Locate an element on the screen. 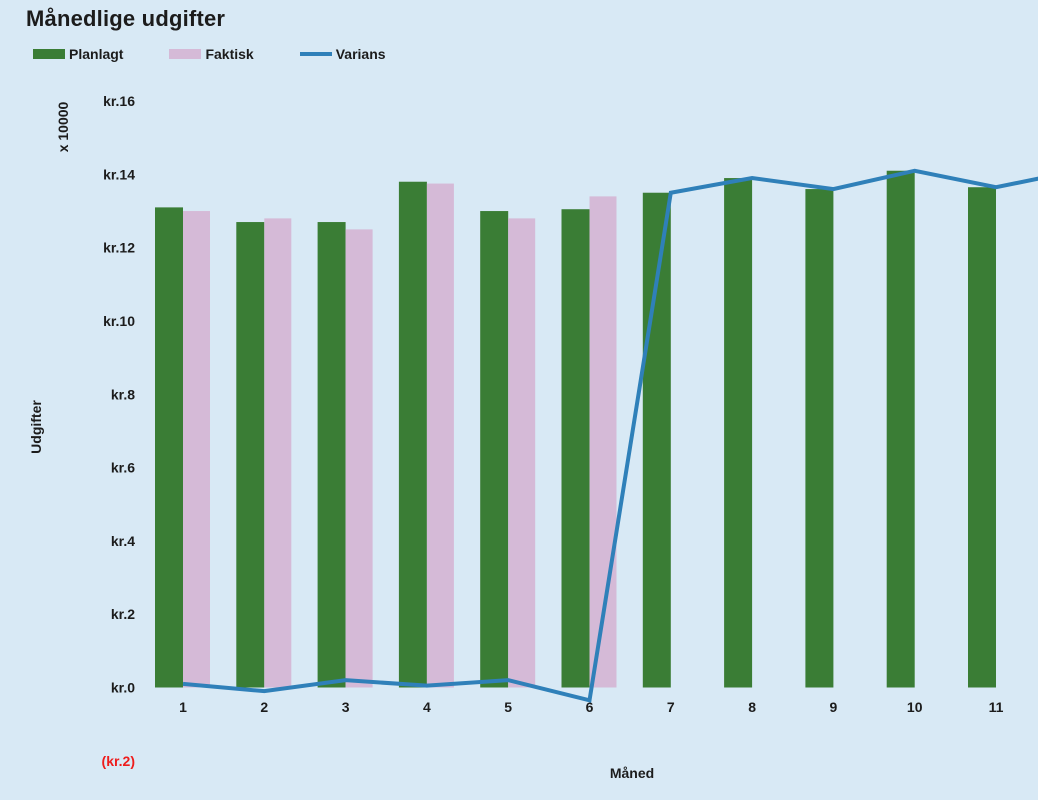 Image resolution: width=1038 pixels, height=800 pixels. y-tick-label: kr.16 is located at coordinates (119, 101).